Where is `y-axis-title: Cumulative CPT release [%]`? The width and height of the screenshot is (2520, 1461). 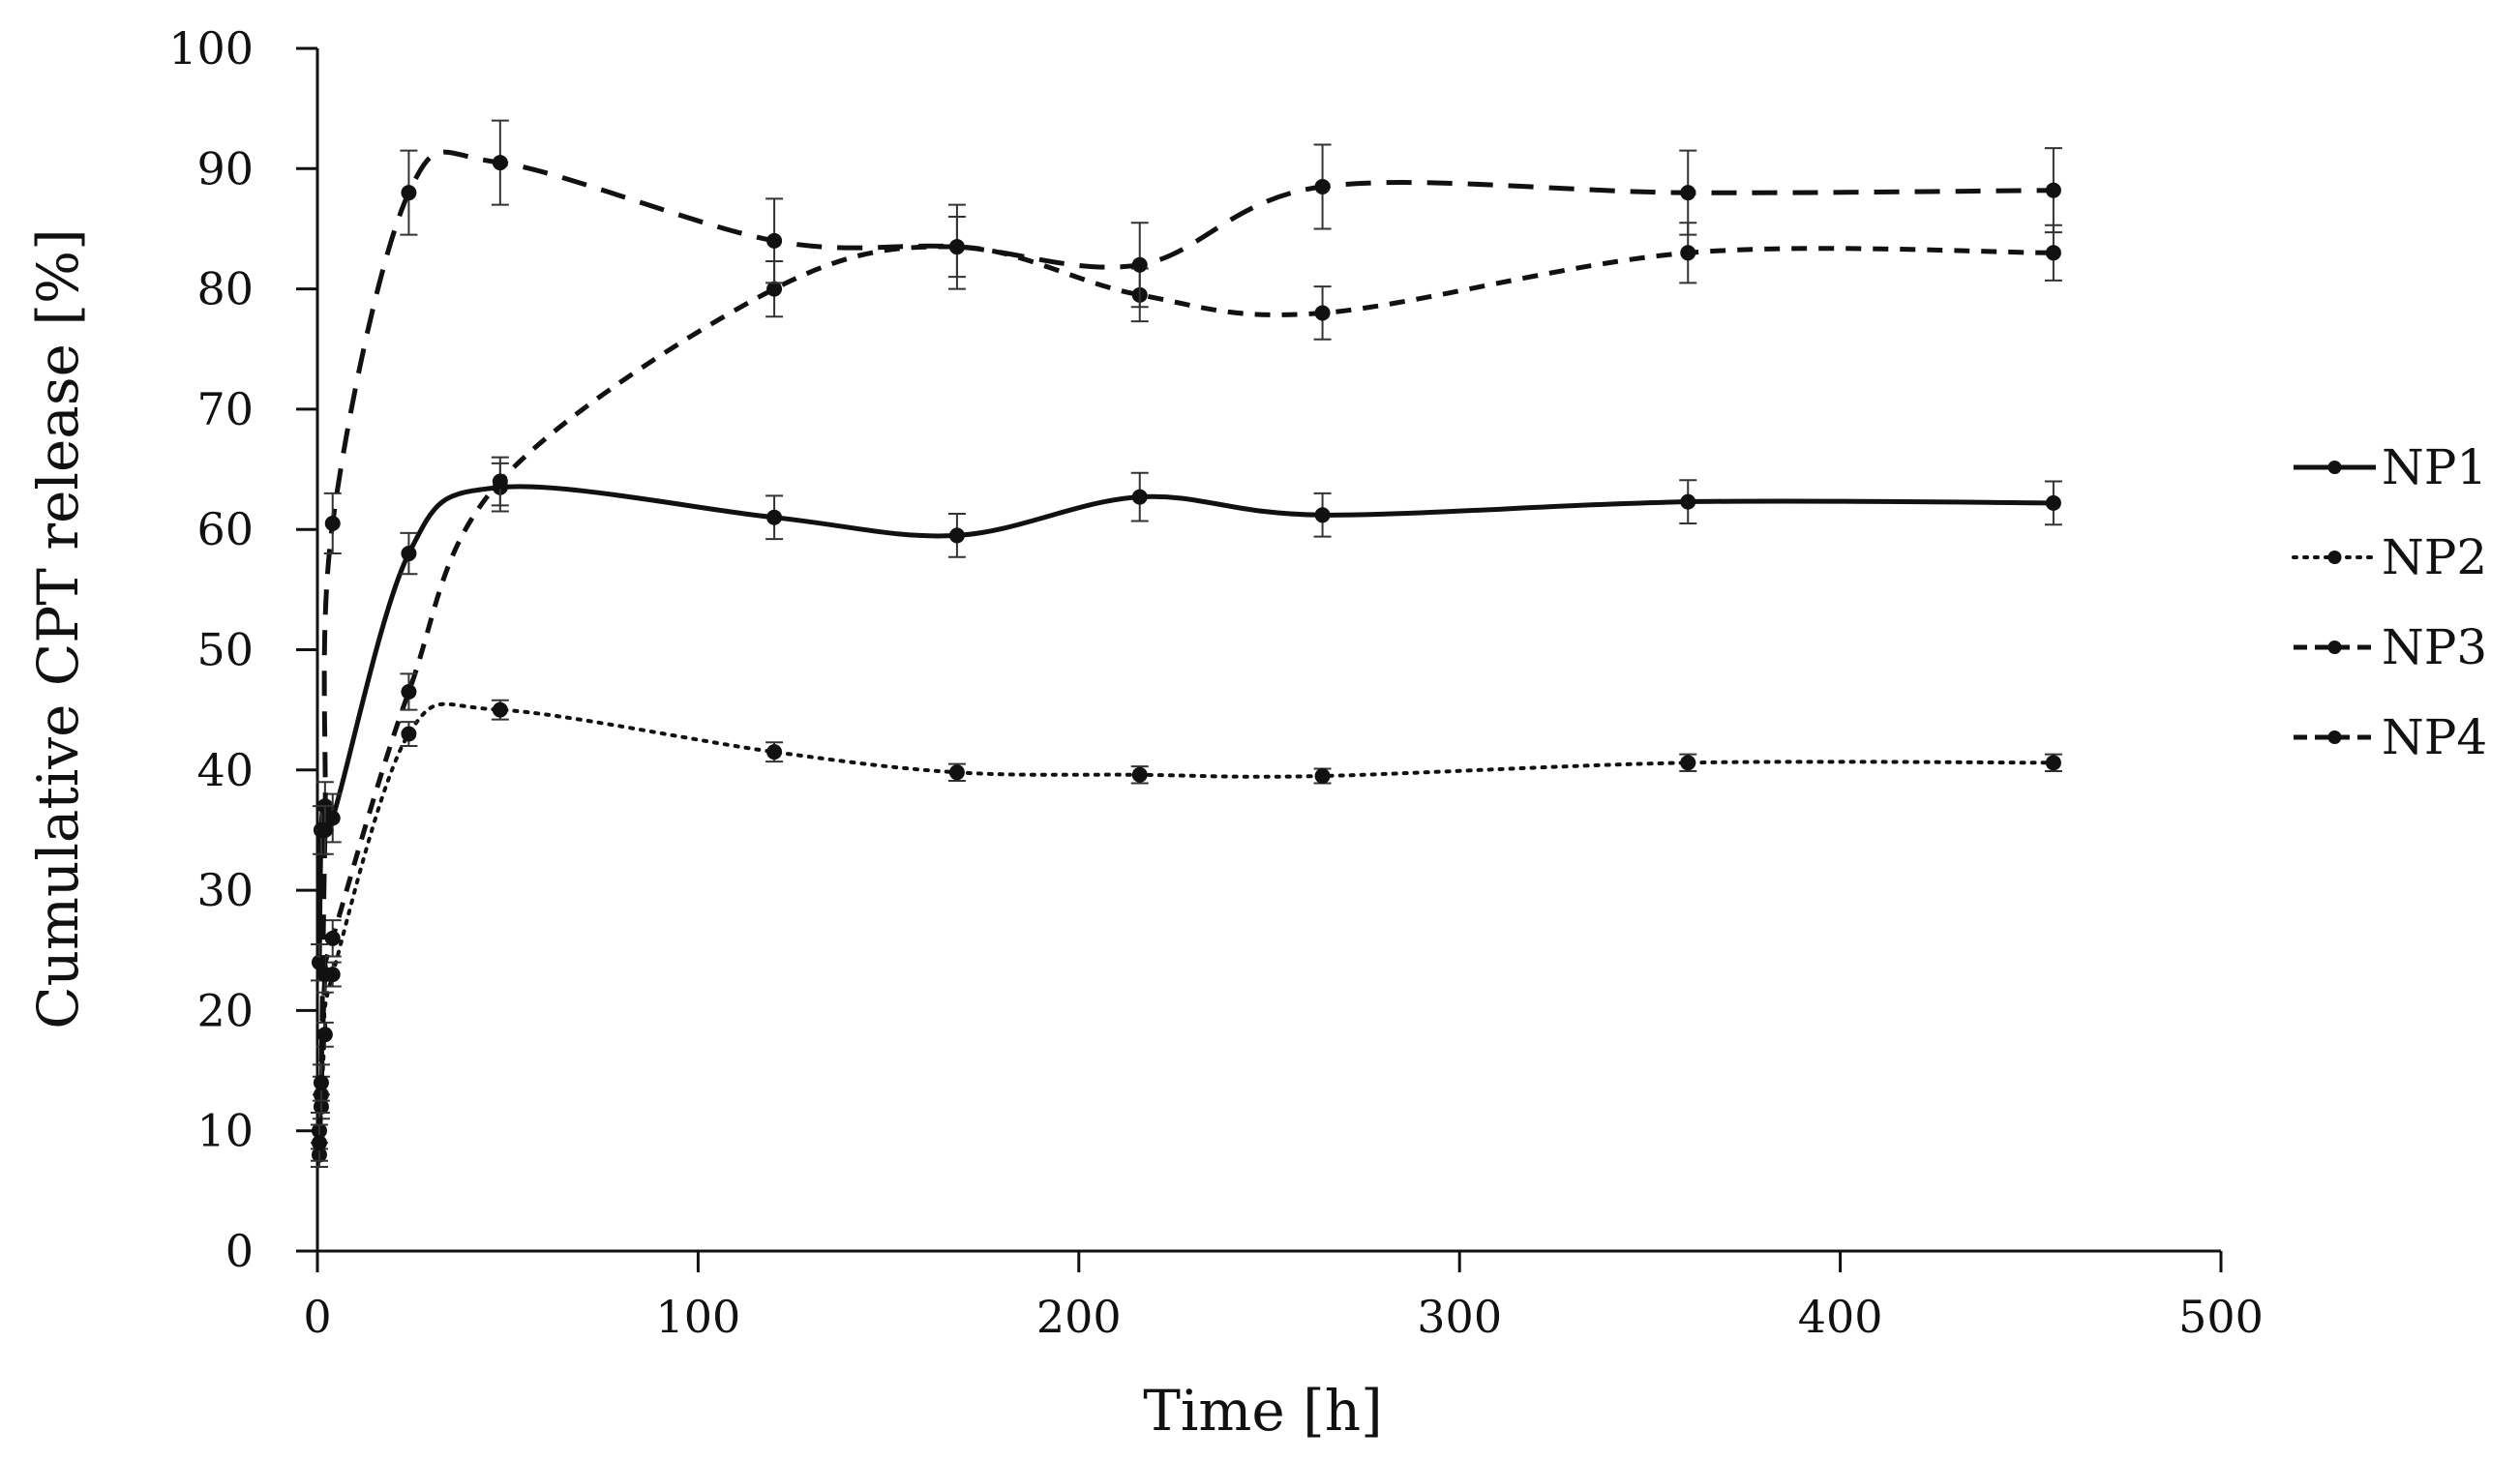
y-axis-title: Cumulative CPT release [%] is located at coordinates (58, 628).